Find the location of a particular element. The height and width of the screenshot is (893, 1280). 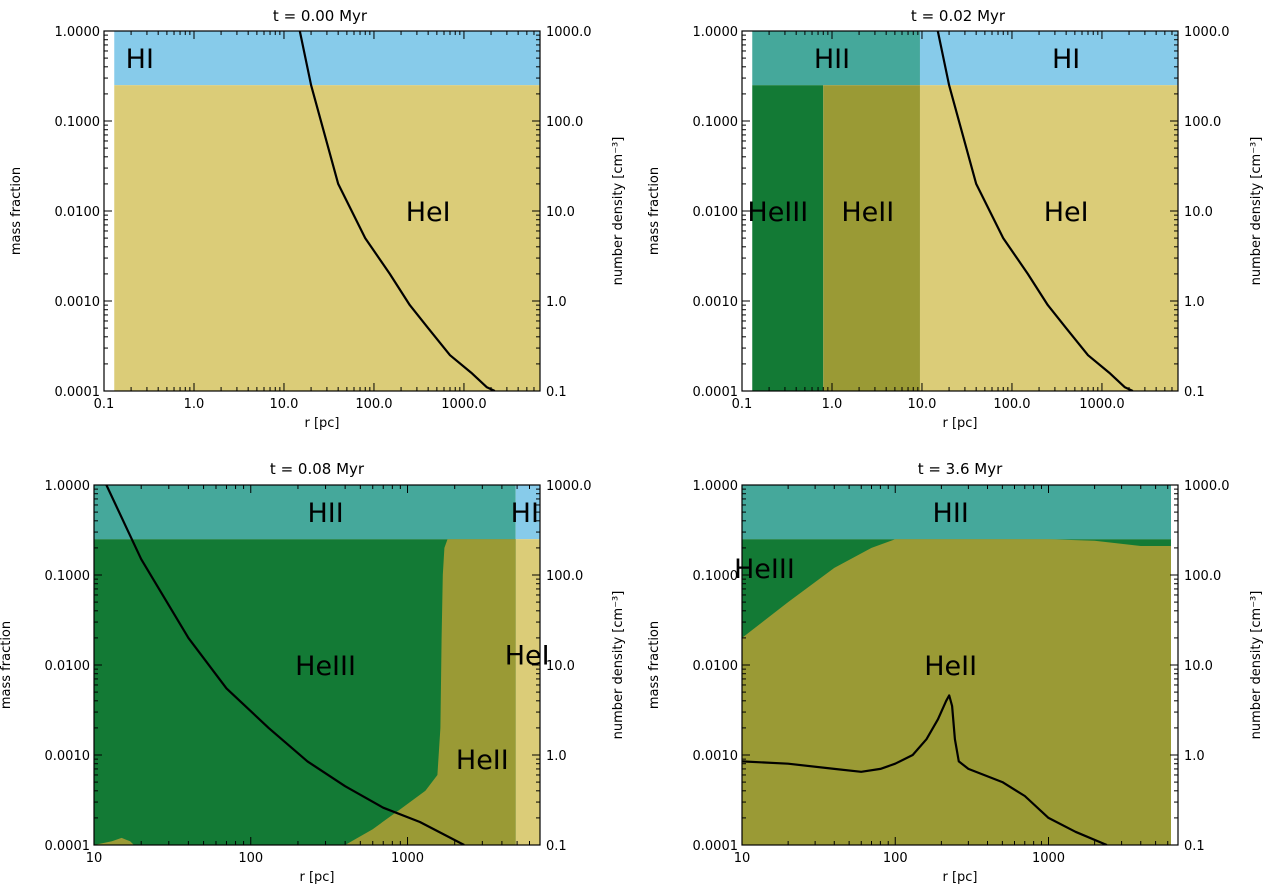

x-tick-label: 1000 is located at coordinates (407, 858).